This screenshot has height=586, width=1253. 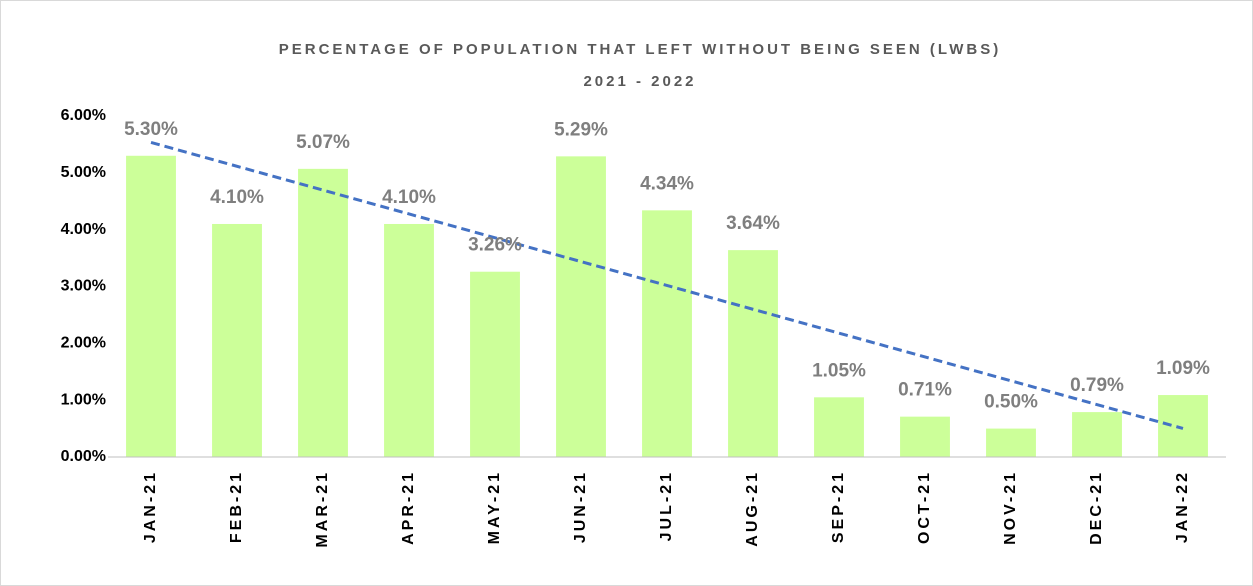 I want to click on y-tick-label: 4.00%, so click(x=83, y=229).